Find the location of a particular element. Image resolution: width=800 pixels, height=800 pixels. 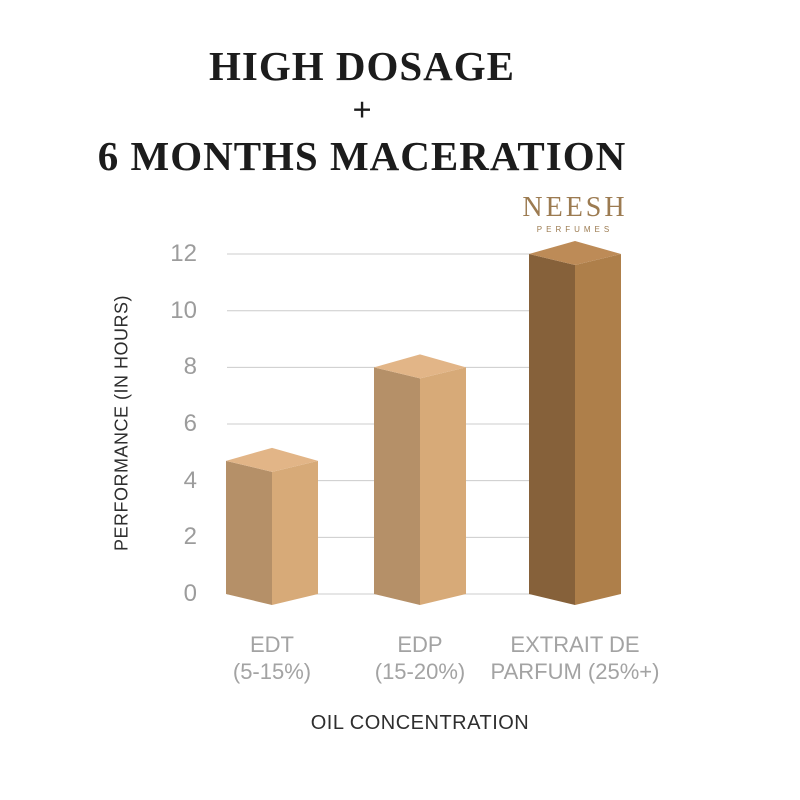

y-tick-4: 4 is located at coordinates (190, 480).